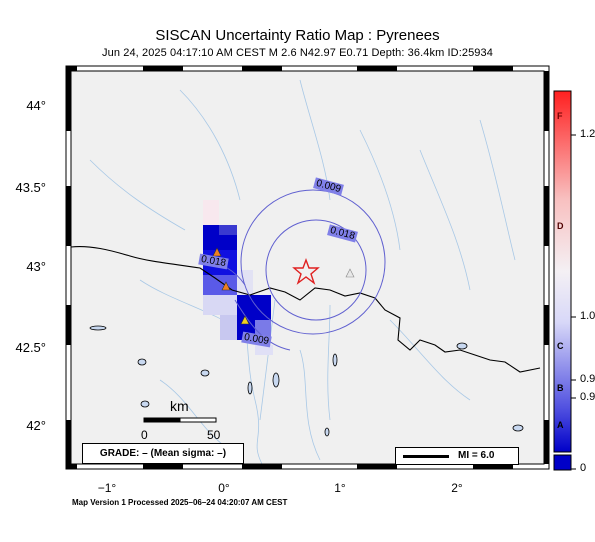 This screenshot has height=542, width=595. Describe the element at coordinates (36, 105) in the screenshot. I see `lat-label: 44°` at that location.